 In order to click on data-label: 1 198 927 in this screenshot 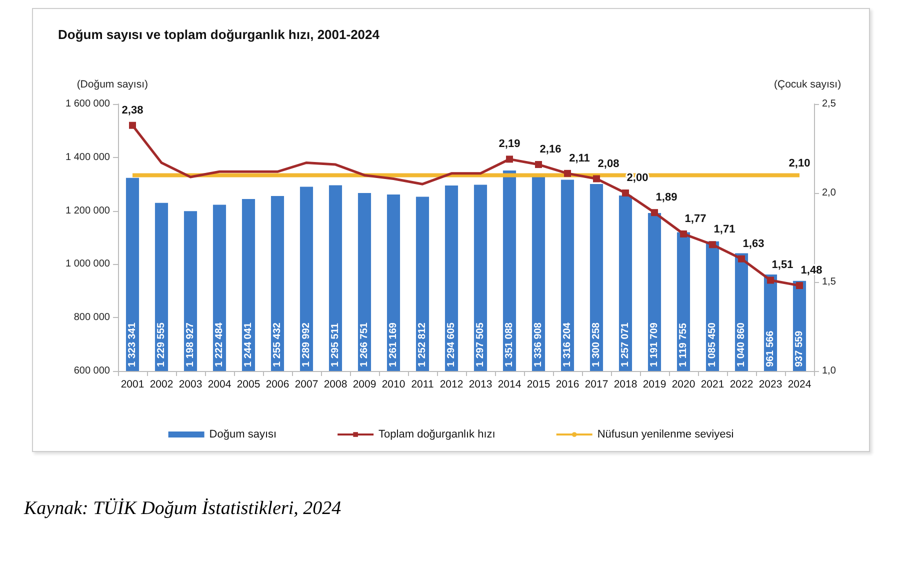, I will do `click(190, 344)`.